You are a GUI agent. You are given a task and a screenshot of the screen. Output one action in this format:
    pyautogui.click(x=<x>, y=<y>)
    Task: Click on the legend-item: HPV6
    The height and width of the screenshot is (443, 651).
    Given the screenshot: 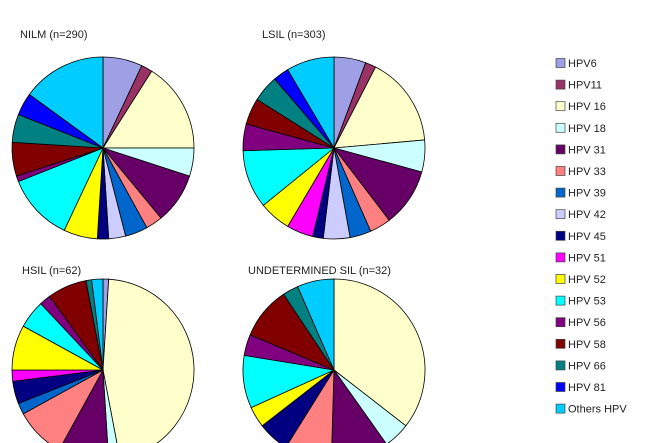 What is the action you would take?
    pyautogui.click(x=576, y=64)
    